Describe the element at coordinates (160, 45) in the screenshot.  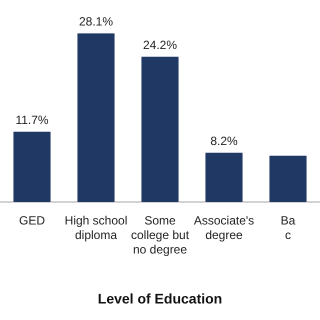
I see `data-label: 24.2%` at that location.